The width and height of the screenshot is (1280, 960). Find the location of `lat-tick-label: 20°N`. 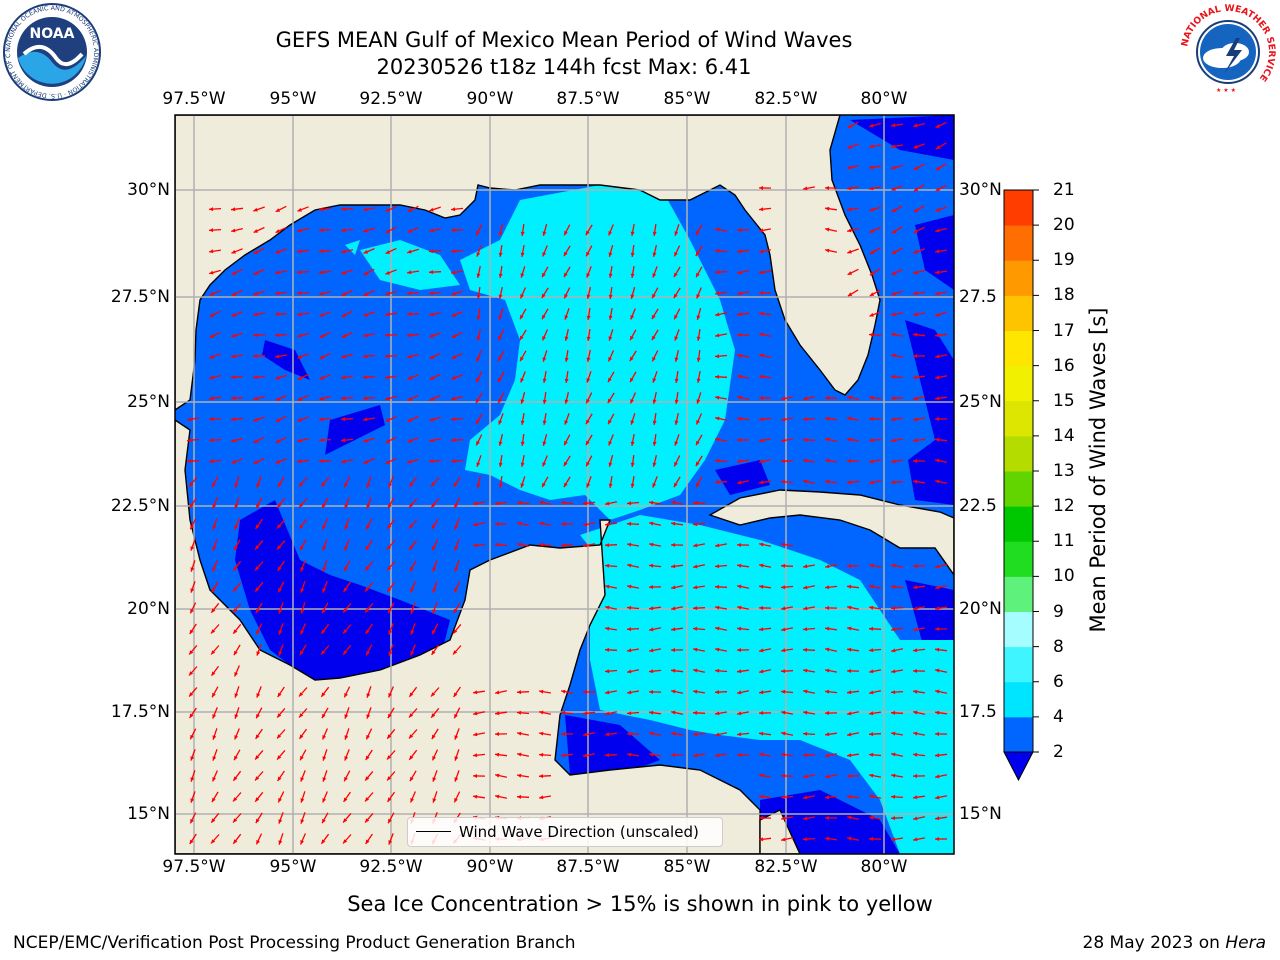

lat-tick-label: 20°N is located at coordinates (148, 609).